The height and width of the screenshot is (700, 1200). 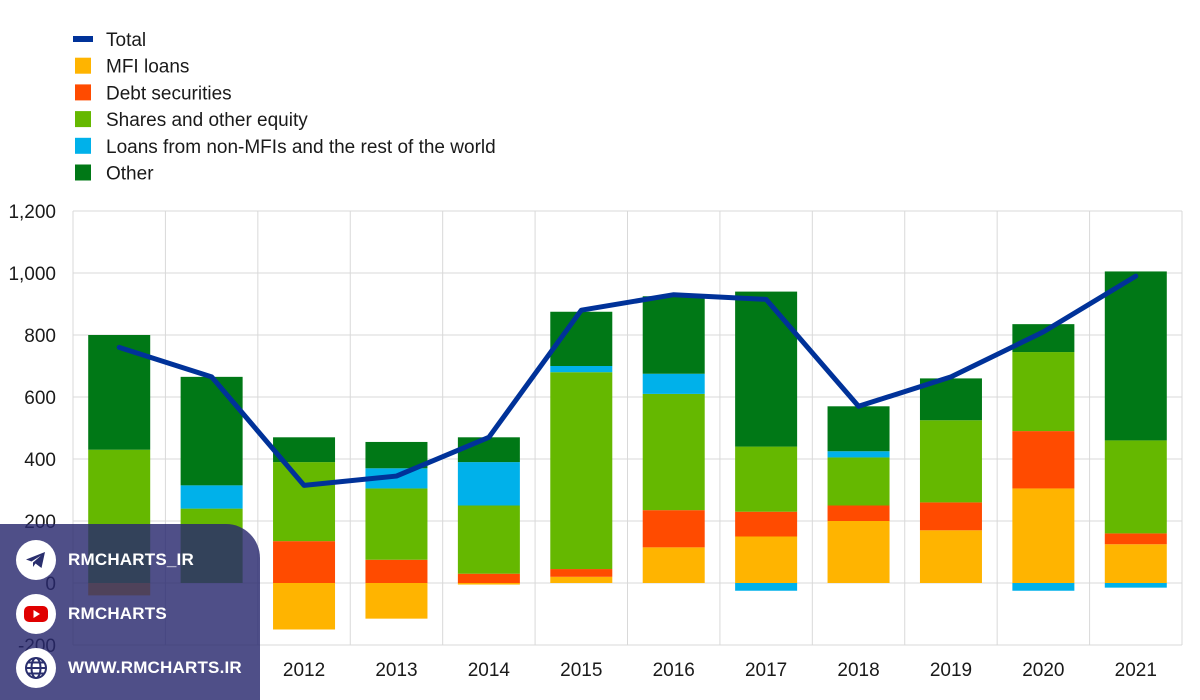 I want to click on x-tick-label: 2013, so click(x=396, y=670).